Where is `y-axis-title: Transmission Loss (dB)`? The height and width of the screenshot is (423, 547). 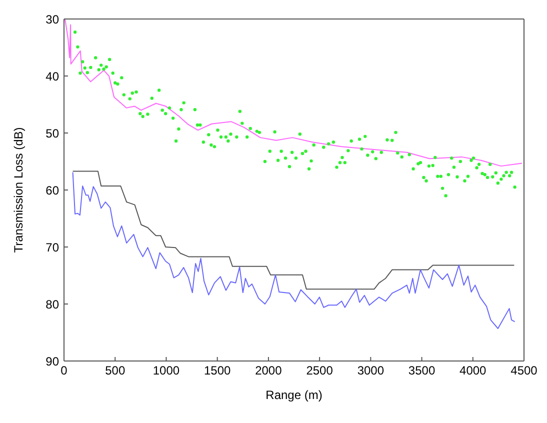
y-axis-title: Transmission Loss (dB) is located at coordinates (18, 190).